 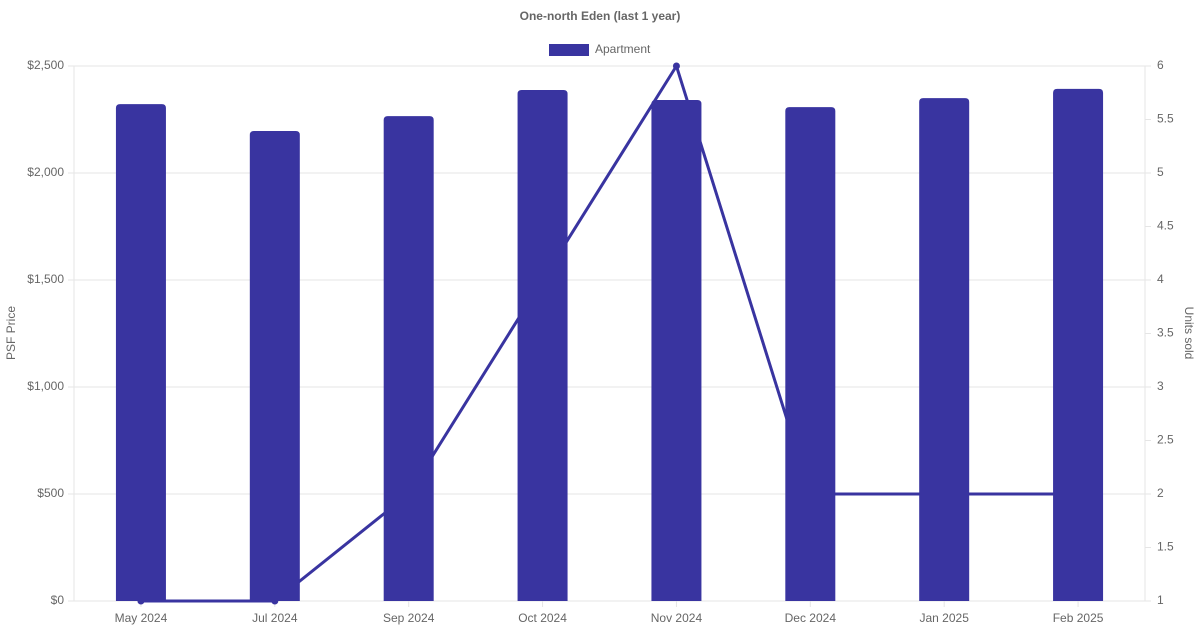 I want to click on y2-tick-label: 4.5, so click(x=1165, y=226).